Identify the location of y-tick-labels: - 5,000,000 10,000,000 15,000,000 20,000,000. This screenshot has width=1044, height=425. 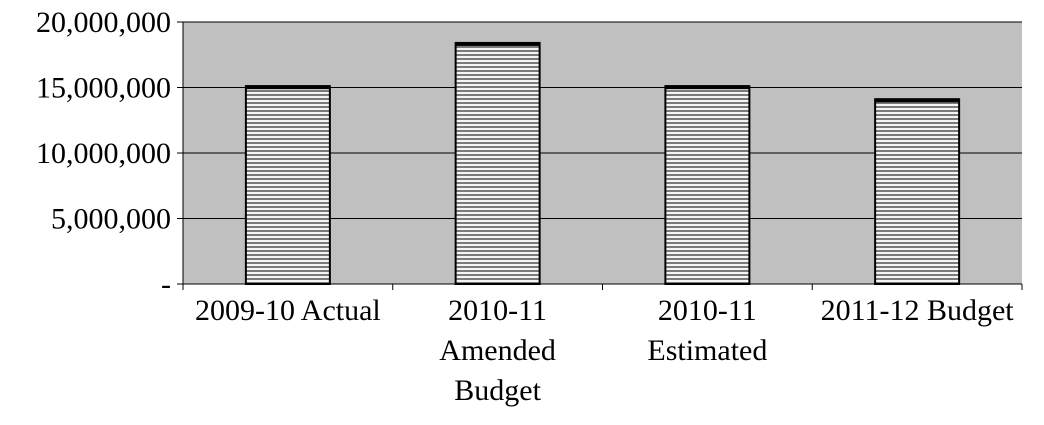
(103, 153).